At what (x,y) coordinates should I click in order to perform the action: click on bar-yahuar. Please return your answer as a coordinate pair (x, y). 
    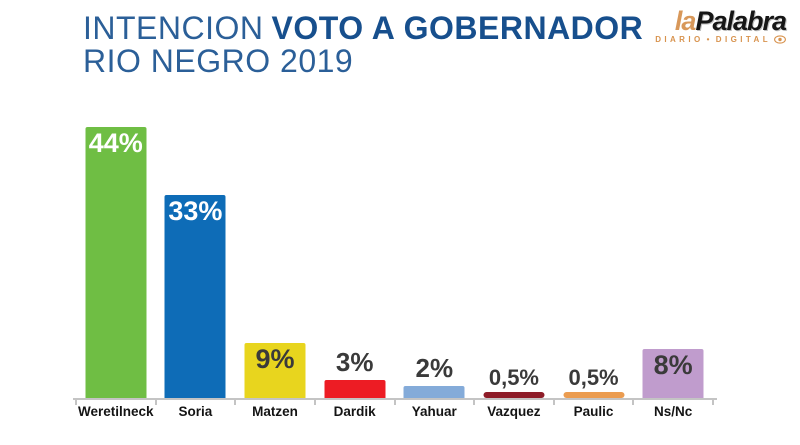
    Looking at the image, I should click on (434, 391).